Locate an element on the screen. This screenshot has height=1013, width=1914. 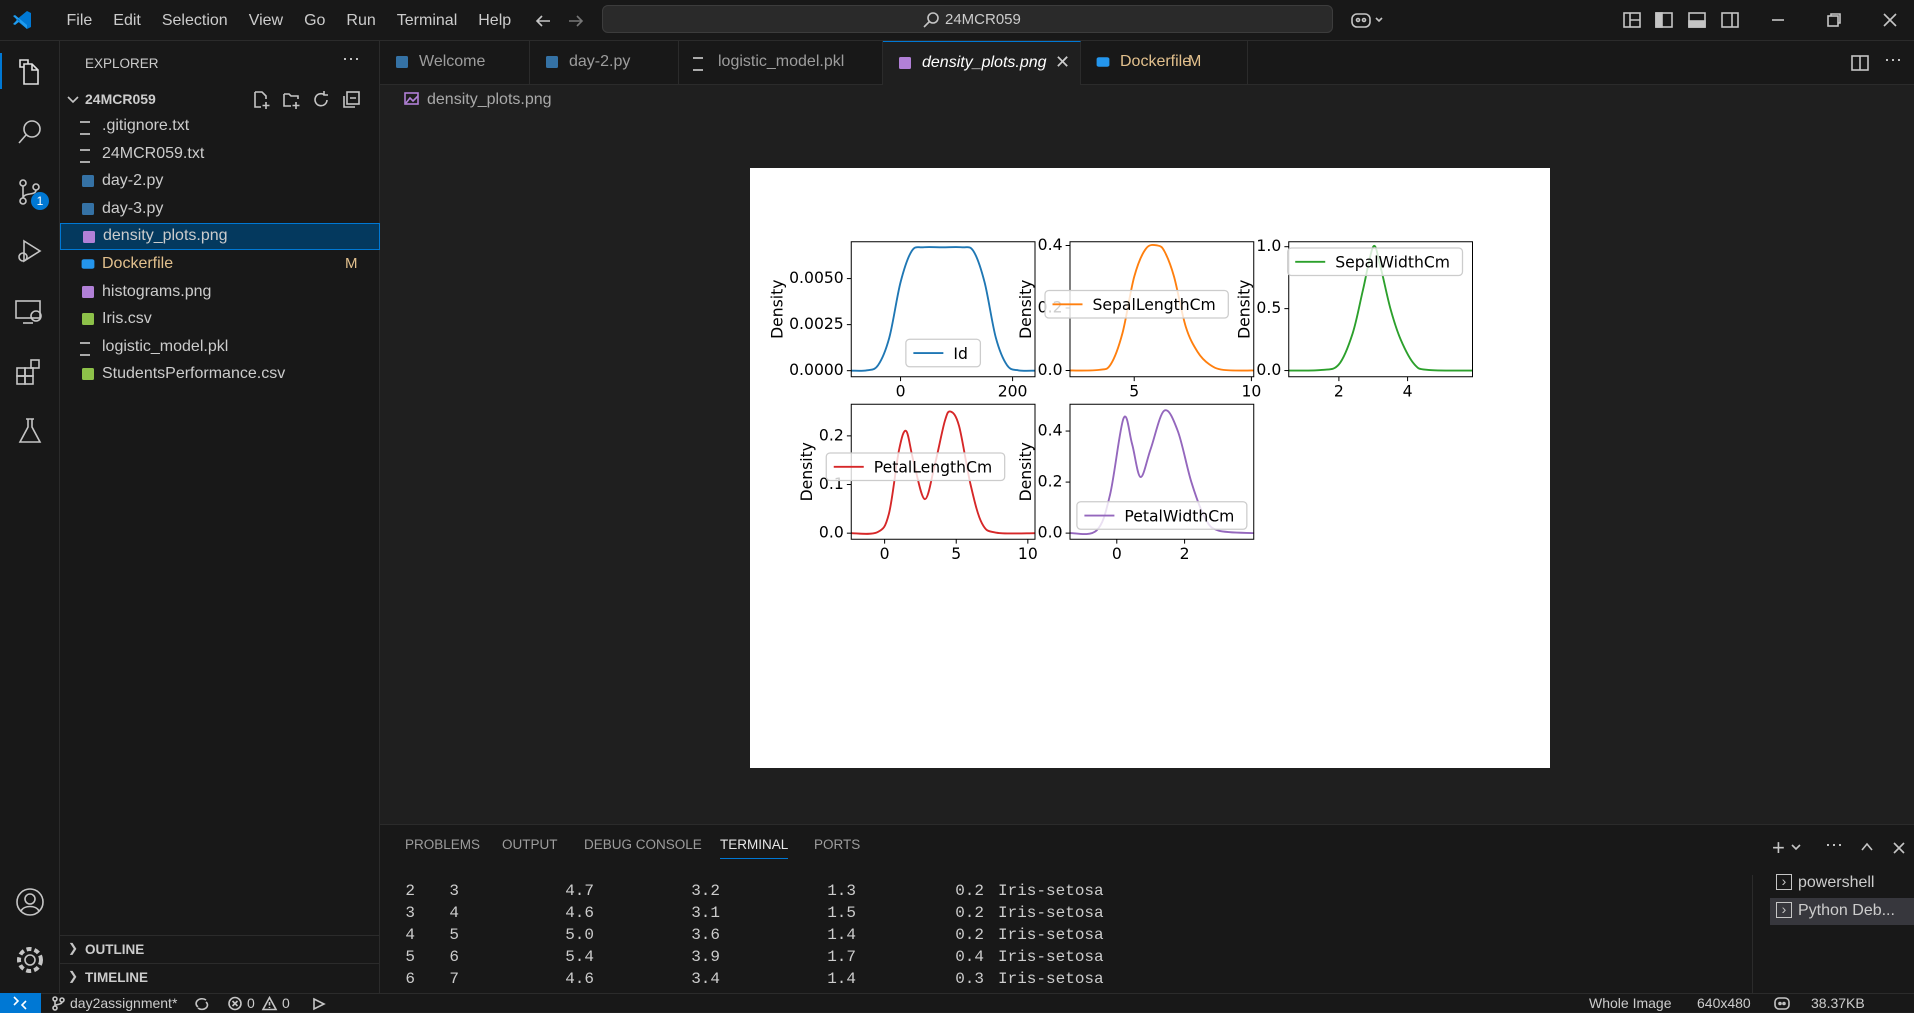
menu-item: View is located at coordinates (266, 20).